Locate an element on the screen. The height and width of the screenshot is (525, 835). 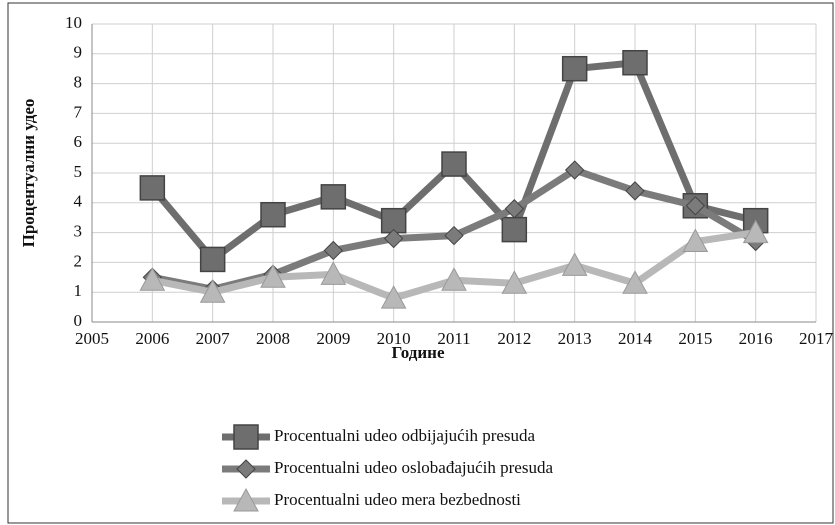
x-axis-label: Године is located at coordinates (418, 352).